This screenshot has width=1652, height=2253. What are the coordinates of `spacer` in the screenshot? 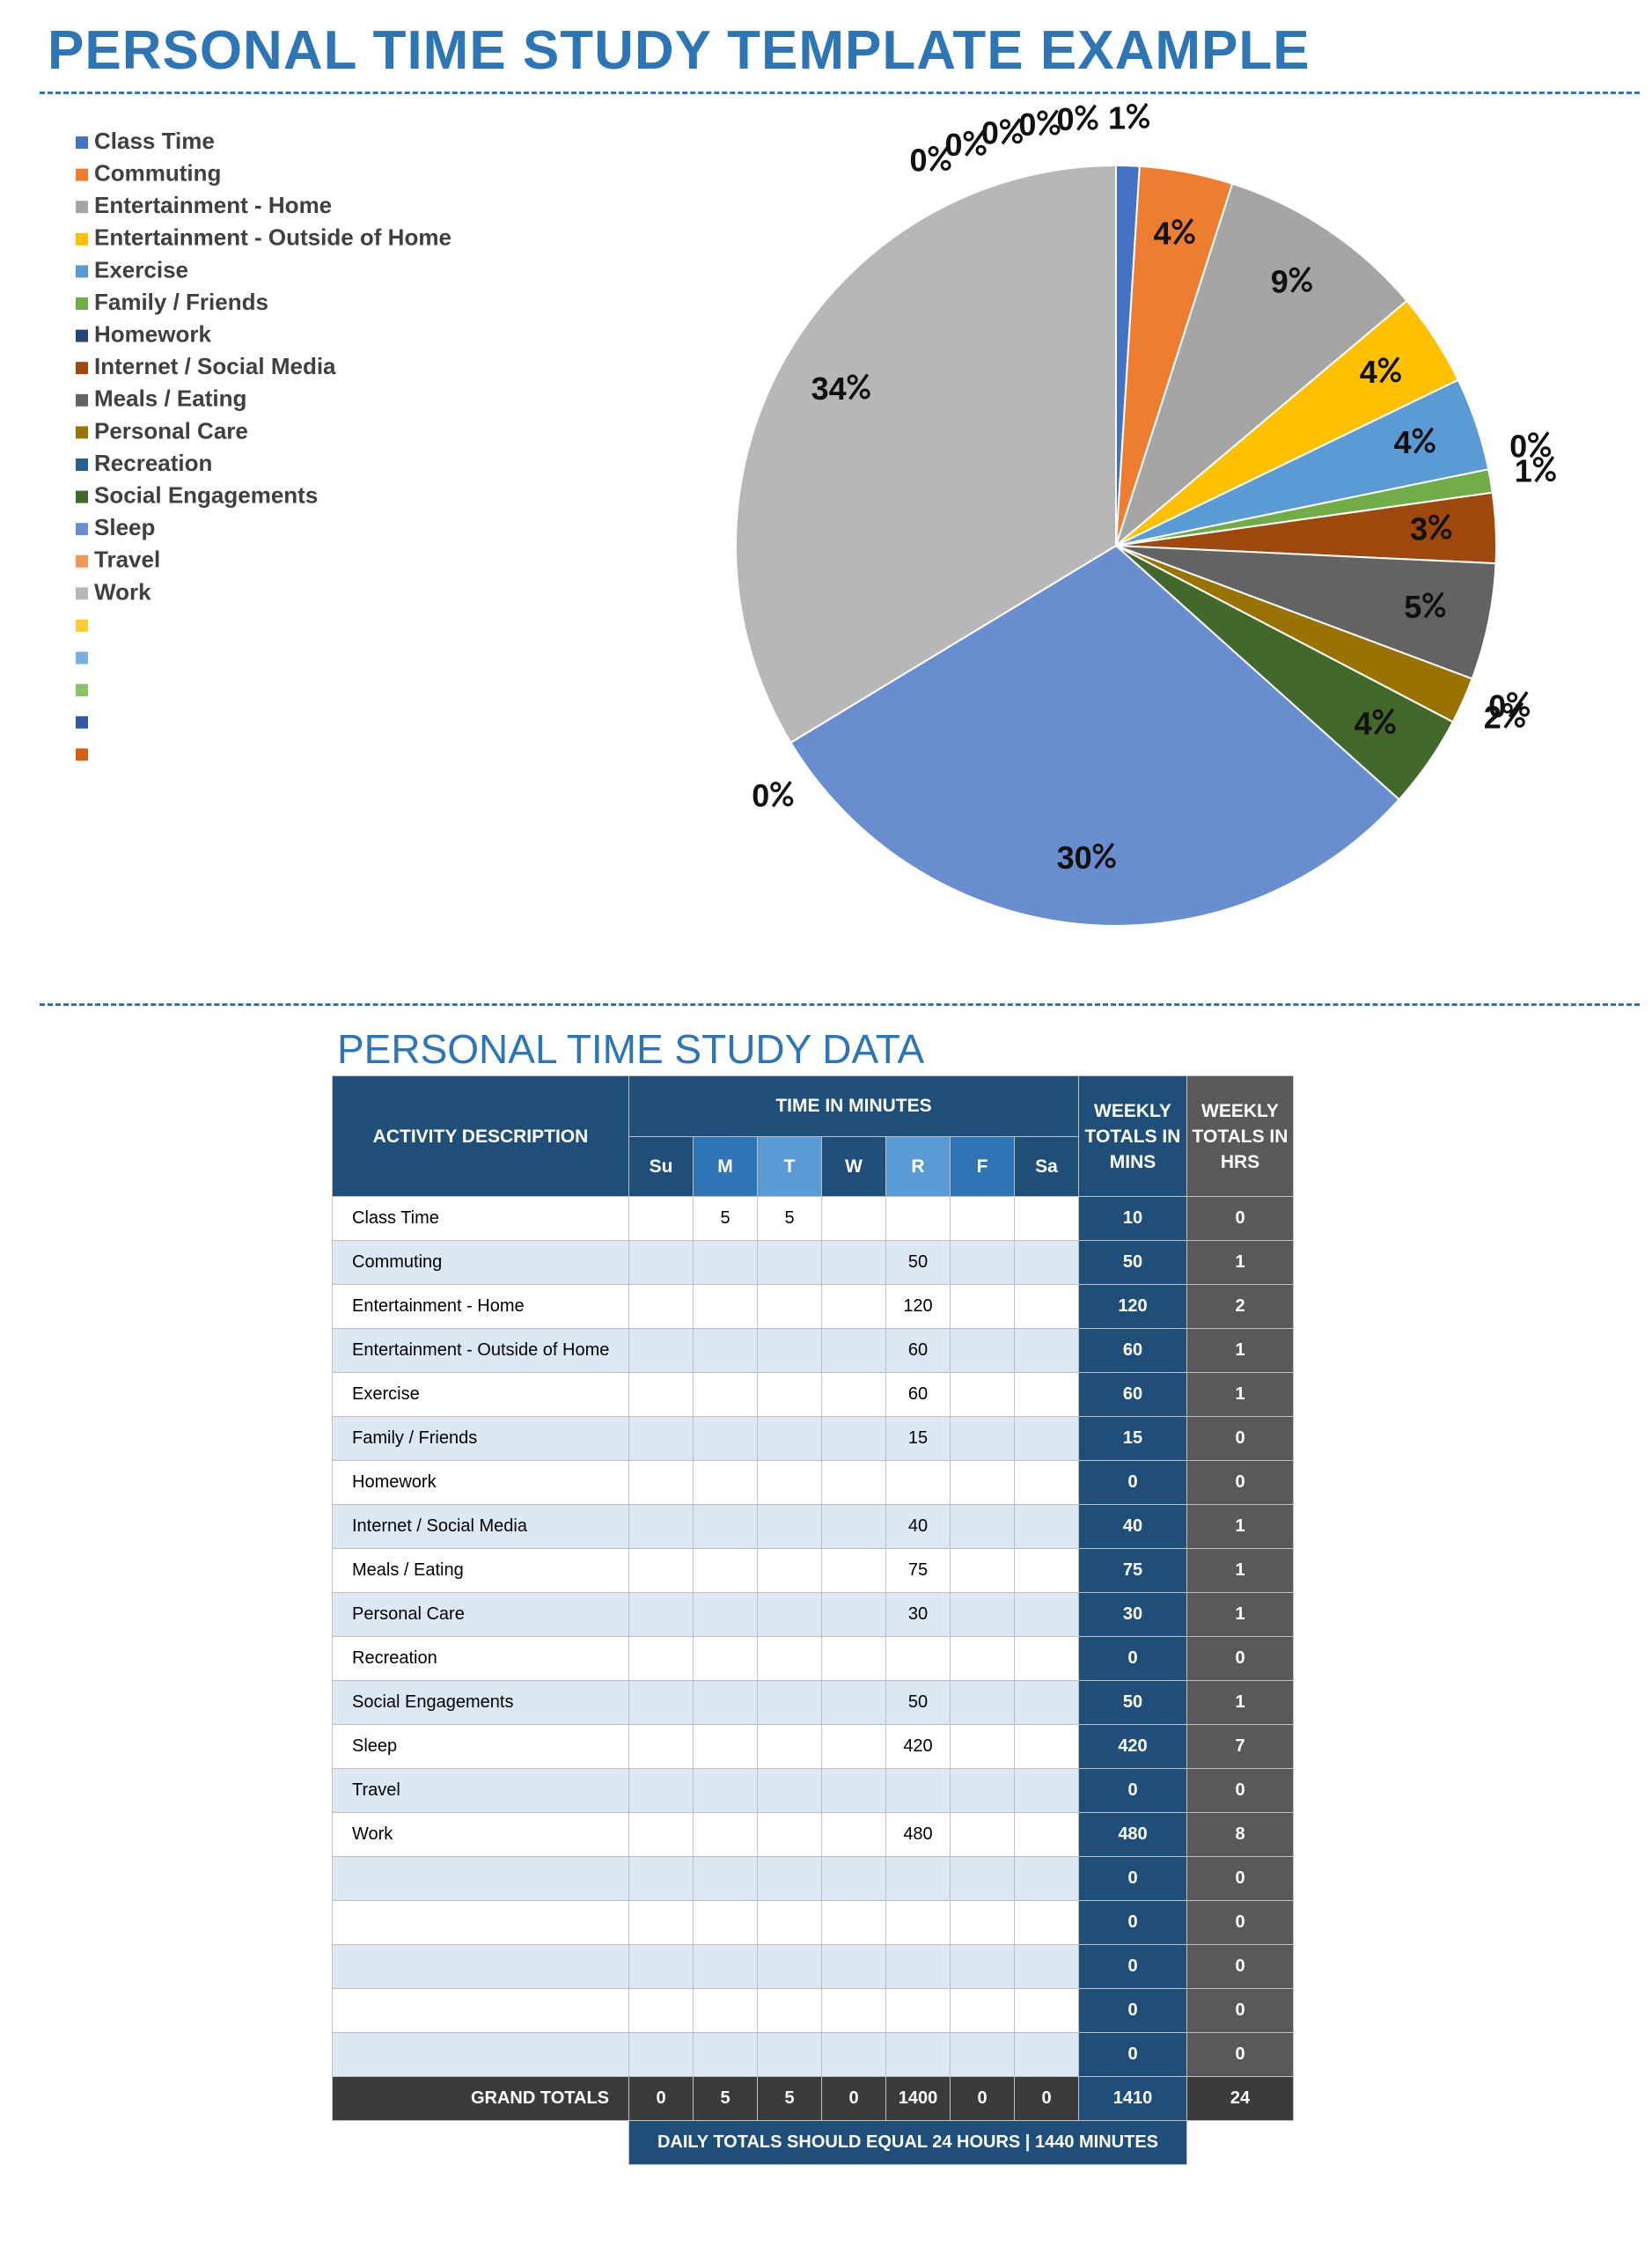 It's located at (1240, 2143).